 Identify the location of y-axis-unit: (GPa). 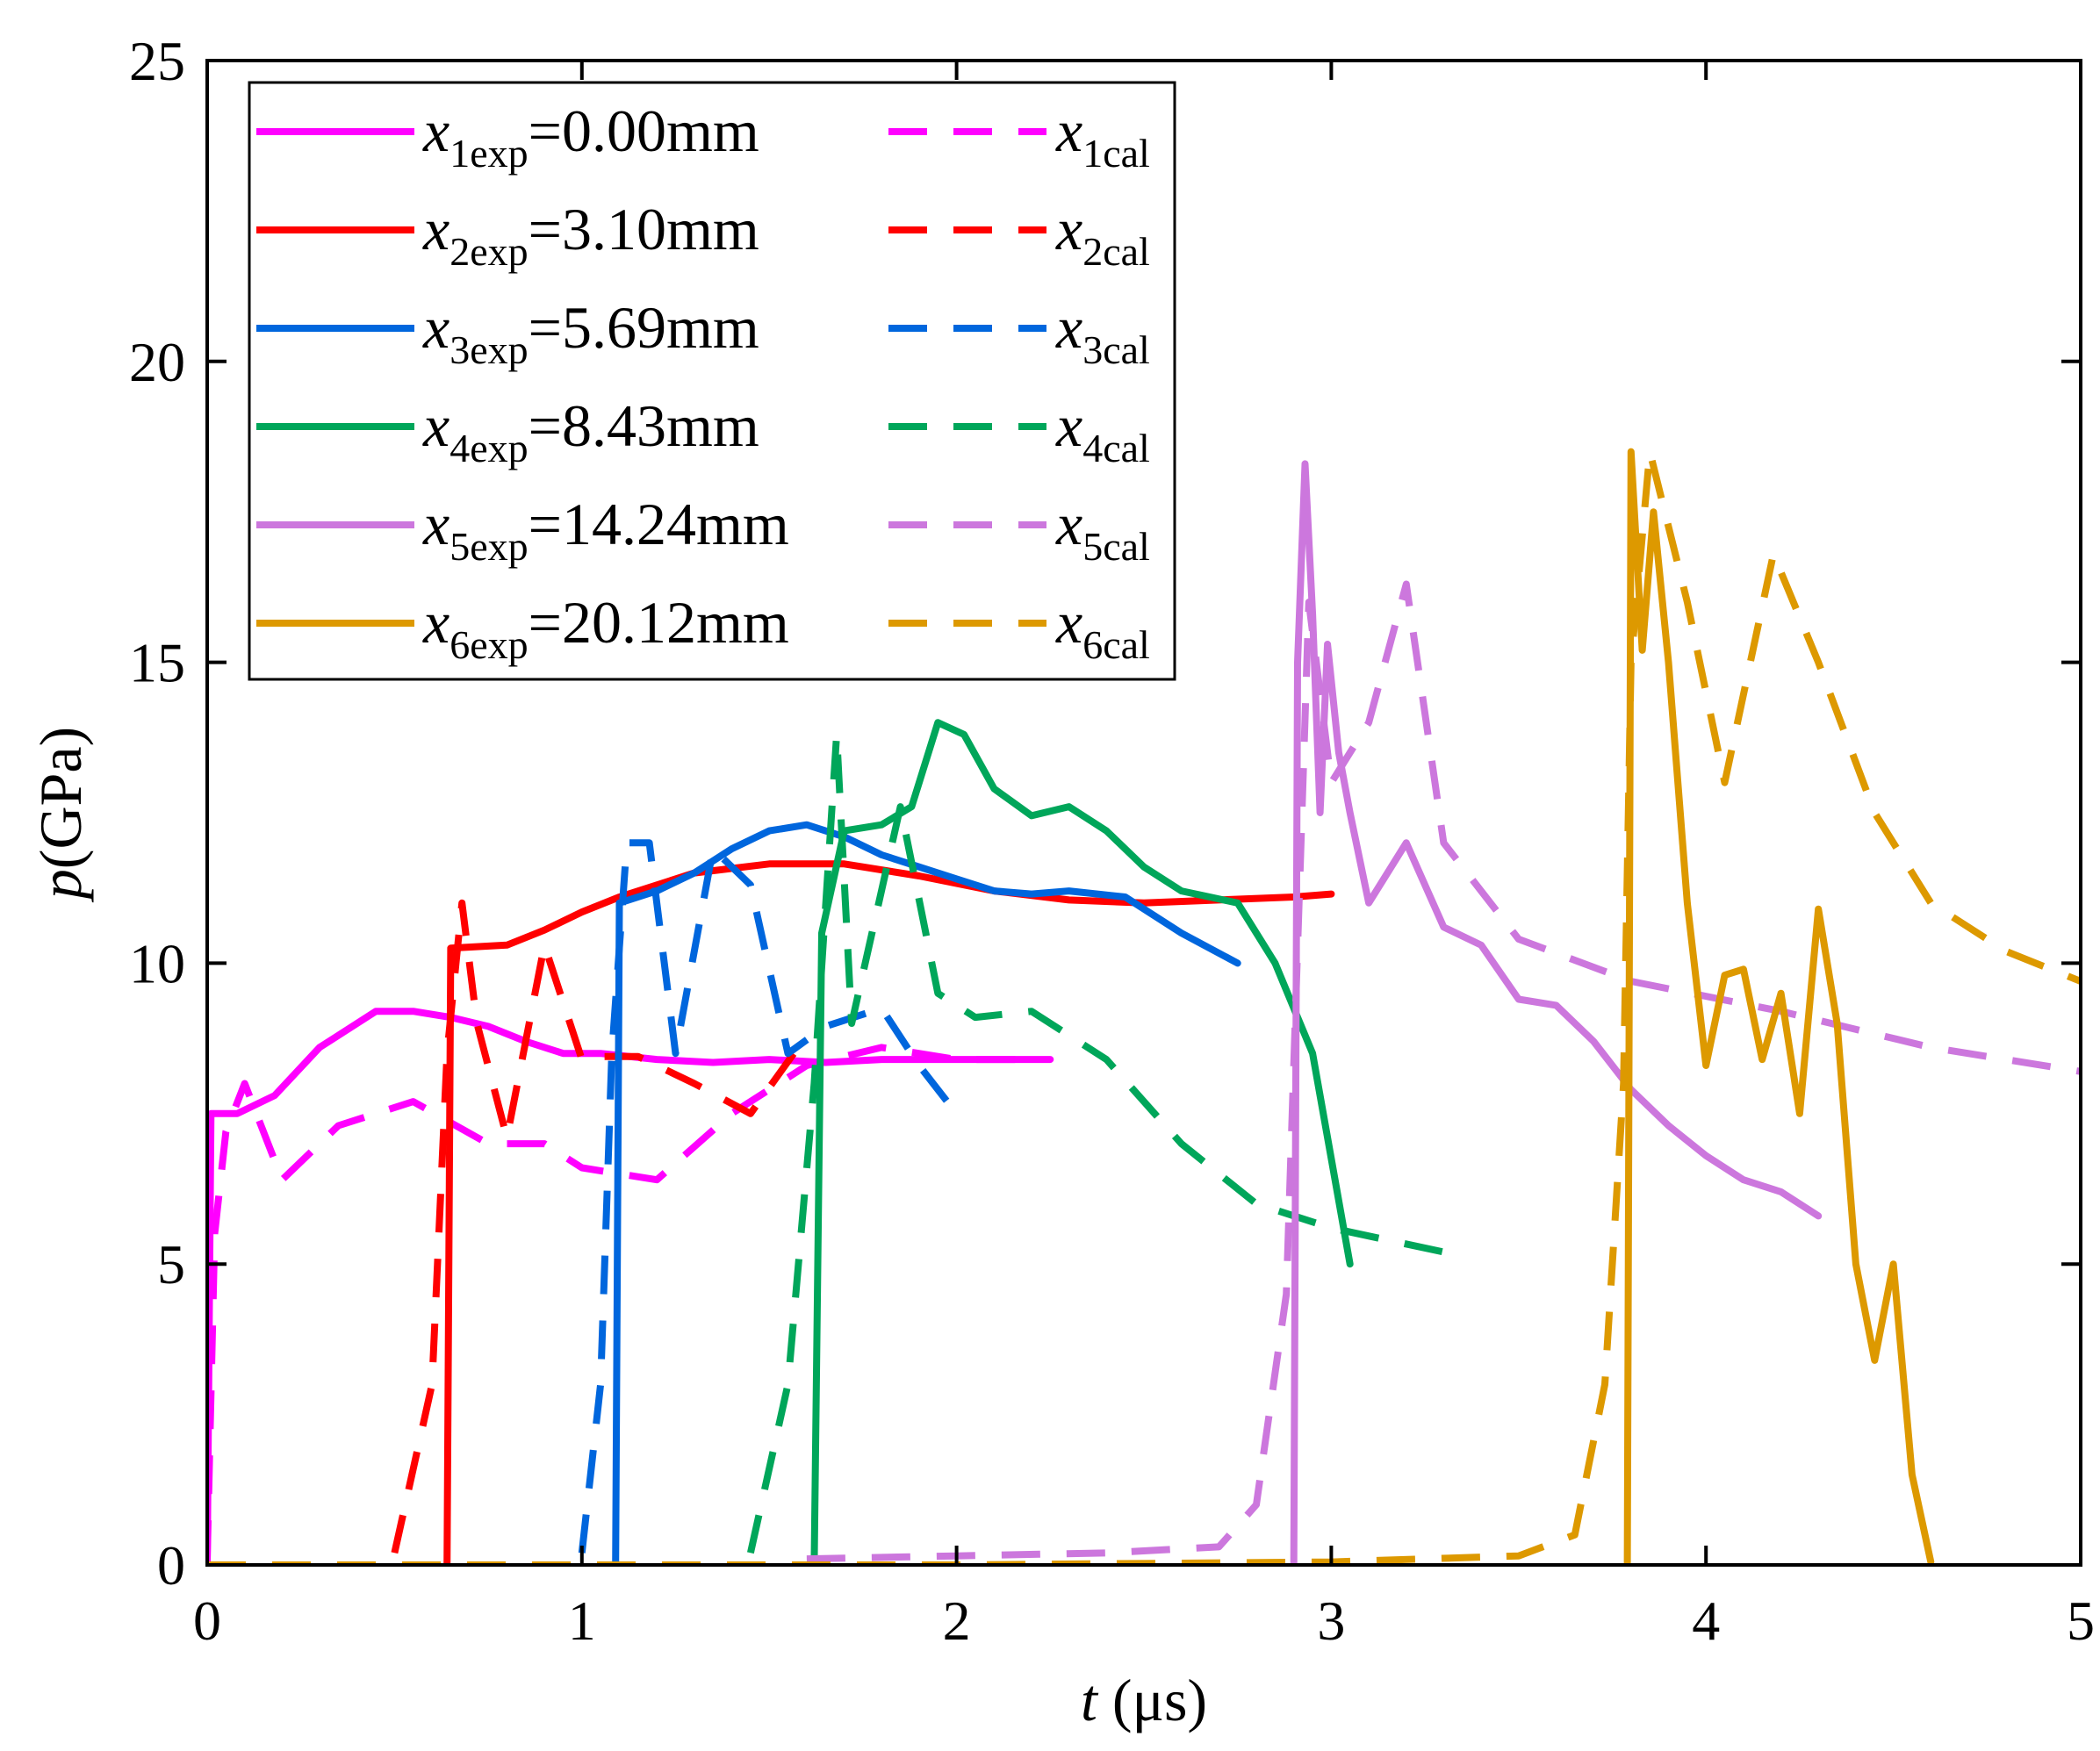
(60, 798).